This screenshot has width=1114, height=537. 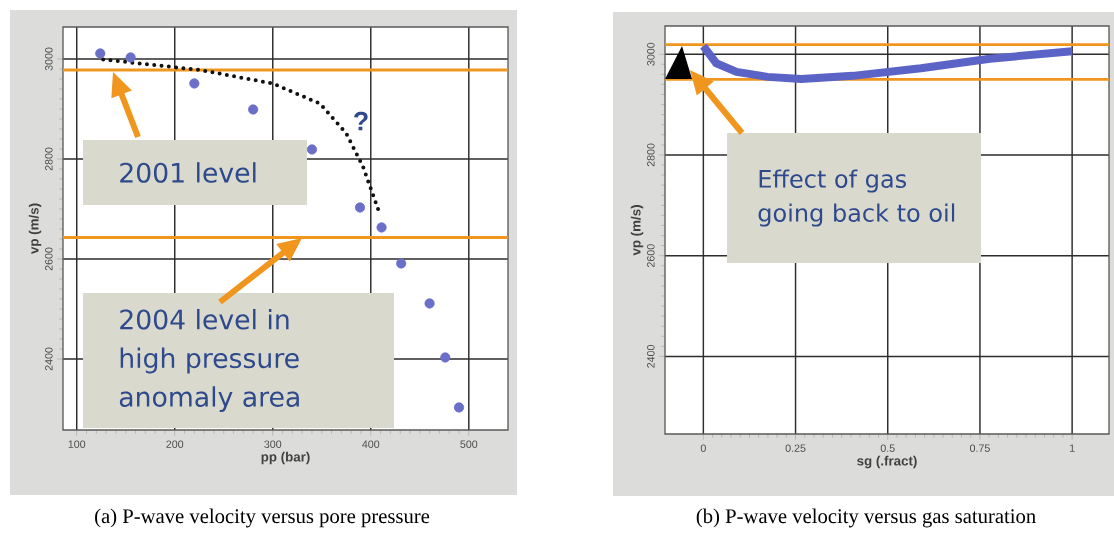 What do you see at coordinates (795, 448) in the screenshot?
I see `x-tick-label: 0.25` at bounding box center [795, 448].